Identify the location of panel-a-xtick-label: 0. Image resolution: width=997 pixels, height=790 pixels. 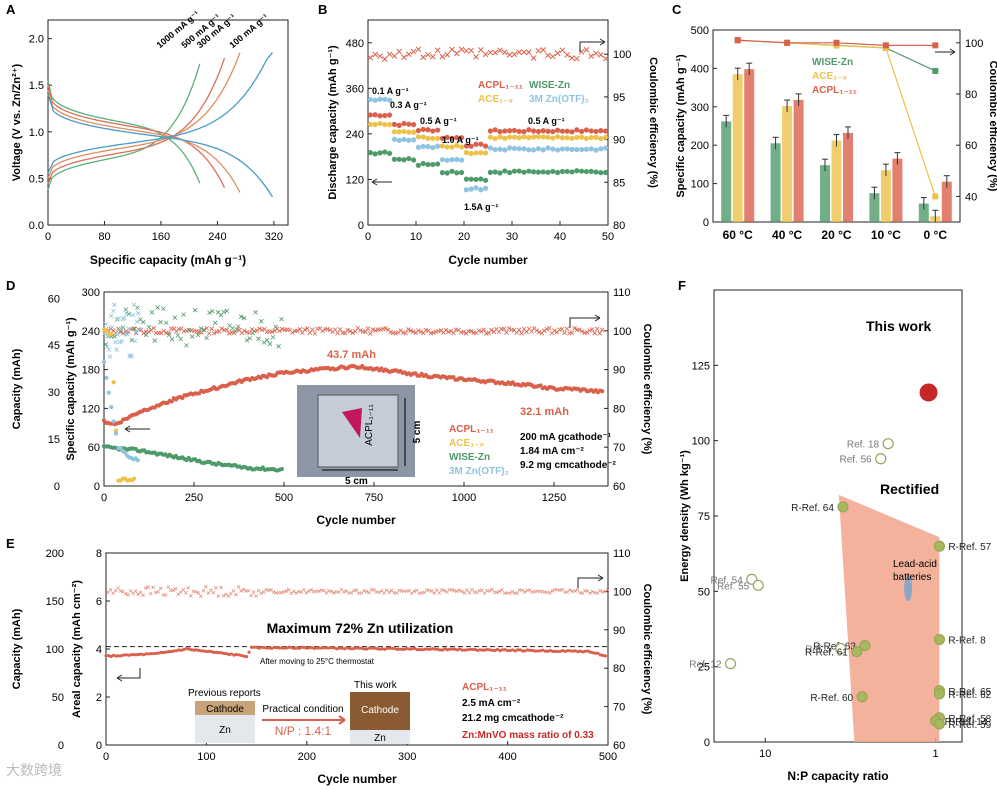
(48, 237).